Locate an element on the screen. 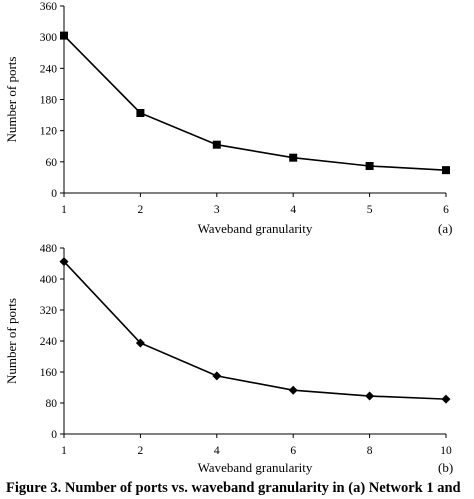 This screenshot has width=474, height=499. x-tick-label: 10 is located at coordinates (446, 451).